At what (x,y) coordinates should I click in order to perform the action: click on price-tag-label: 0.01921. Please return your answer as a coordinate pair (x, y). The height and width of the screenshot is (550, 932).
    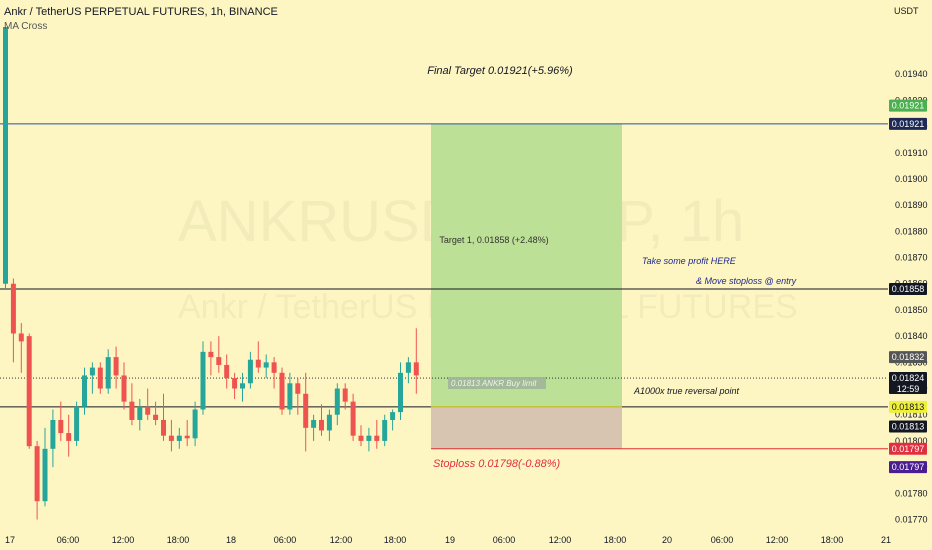
    Looking at the image, I should click on (908, 124).